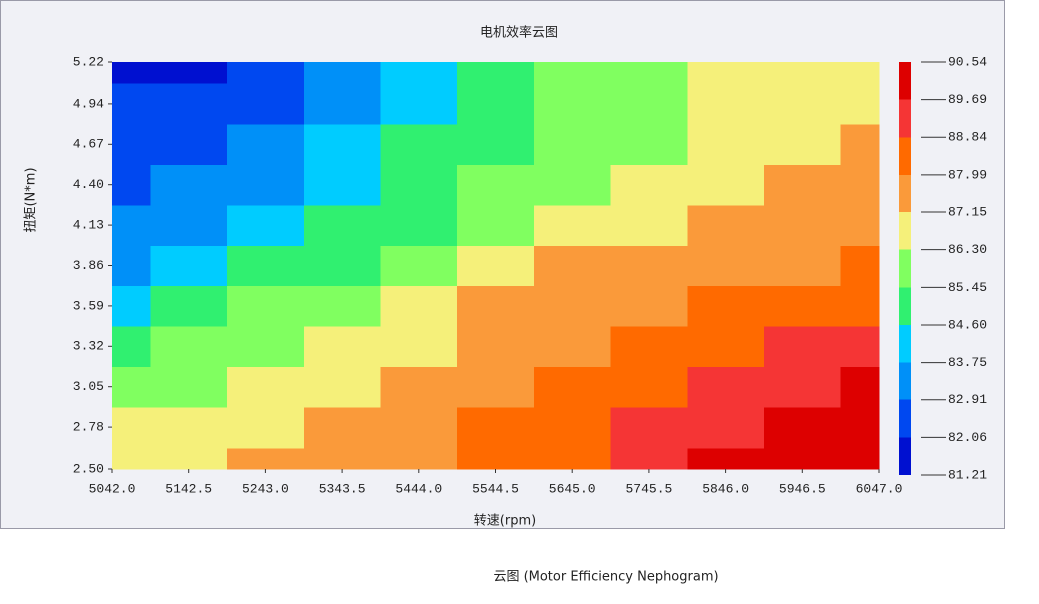 The width and height of the screenshot is (1039, 604). I want to click on y-tick-label: 4.13, so click(88, 225).